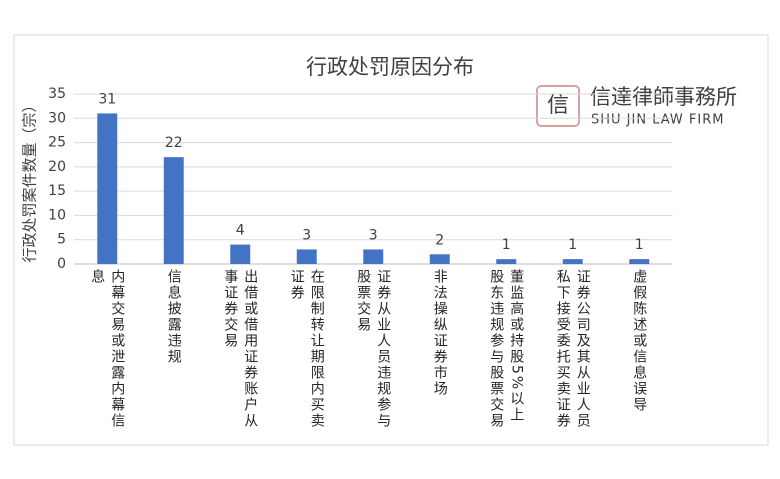 This screenshot has width=780, height=479. I want to click on y-tick-label: 5, so click(61, 240).